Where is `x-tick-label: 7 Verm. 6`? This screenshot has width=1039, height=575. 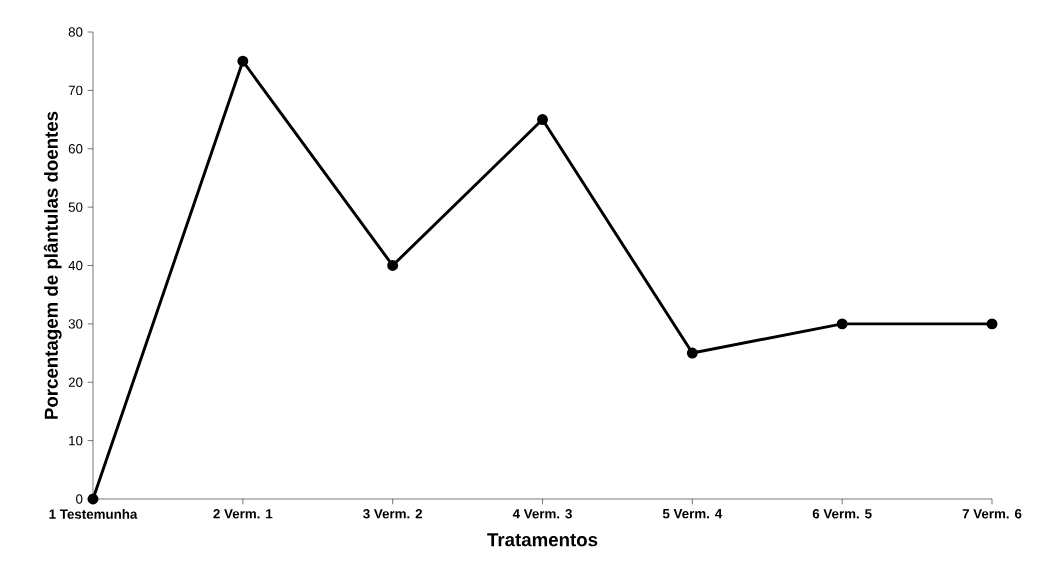 x-tick-label: 7 Verm. 6 is located at coordinates (992, 514).